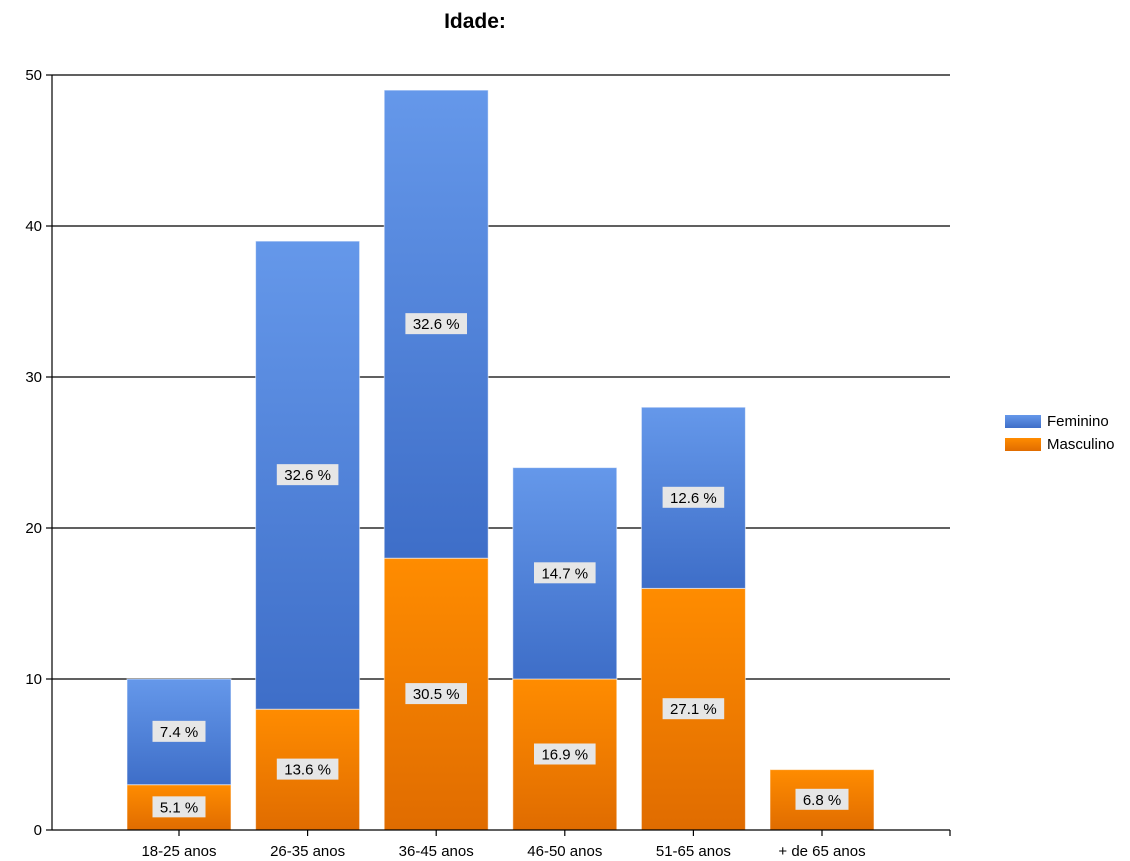 The width and height of the screenshot is (1130, 861). Describe the element at coordinates (307, 851) in the screenshot. I see `x-tick-label: 26-35 anos` at that location.